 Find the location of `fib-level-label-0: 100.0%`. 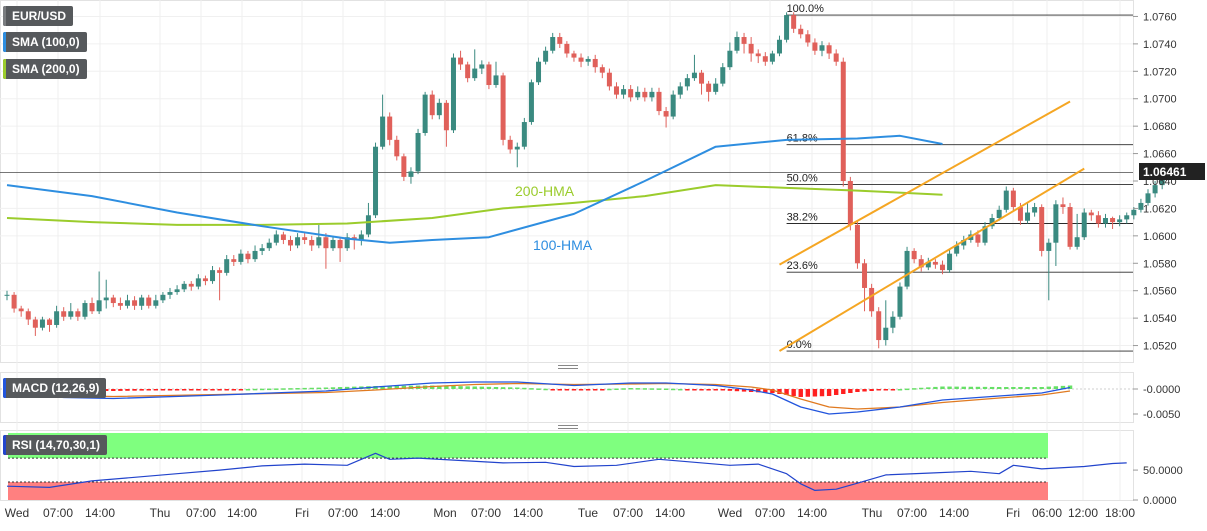

fib-level-label-0: 100.0% is located at coordinates (806, 9).